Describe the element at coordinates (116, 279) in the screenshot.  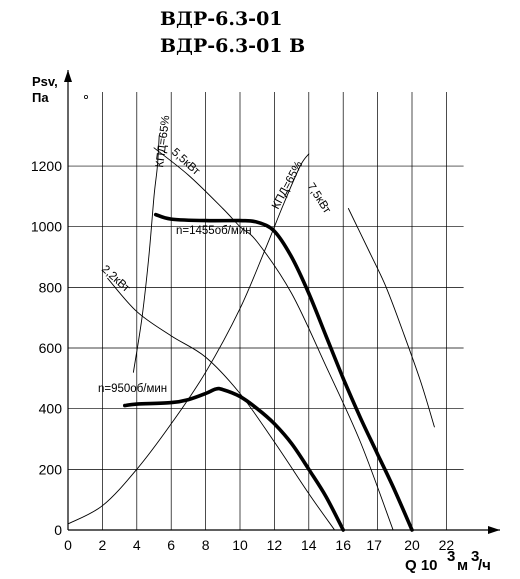
I see `series-label-2-2kw: 2,2кВт` at that location.